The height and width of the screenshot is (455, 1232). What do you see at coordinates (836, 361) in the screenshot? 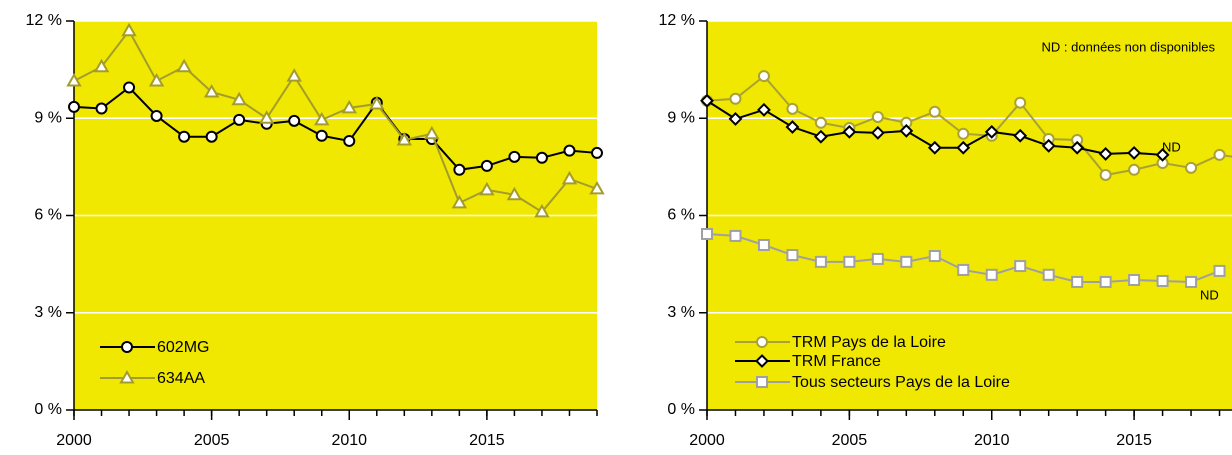
I see `legend-label: TRM France` at bounding box center [836, 361].